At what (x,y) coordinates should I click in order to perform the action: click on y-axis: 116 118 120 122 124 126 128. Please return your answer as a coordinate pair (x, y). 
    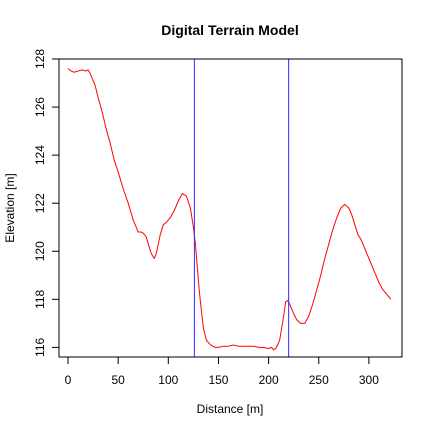
    Looking at the image, I should click on (46, 203).